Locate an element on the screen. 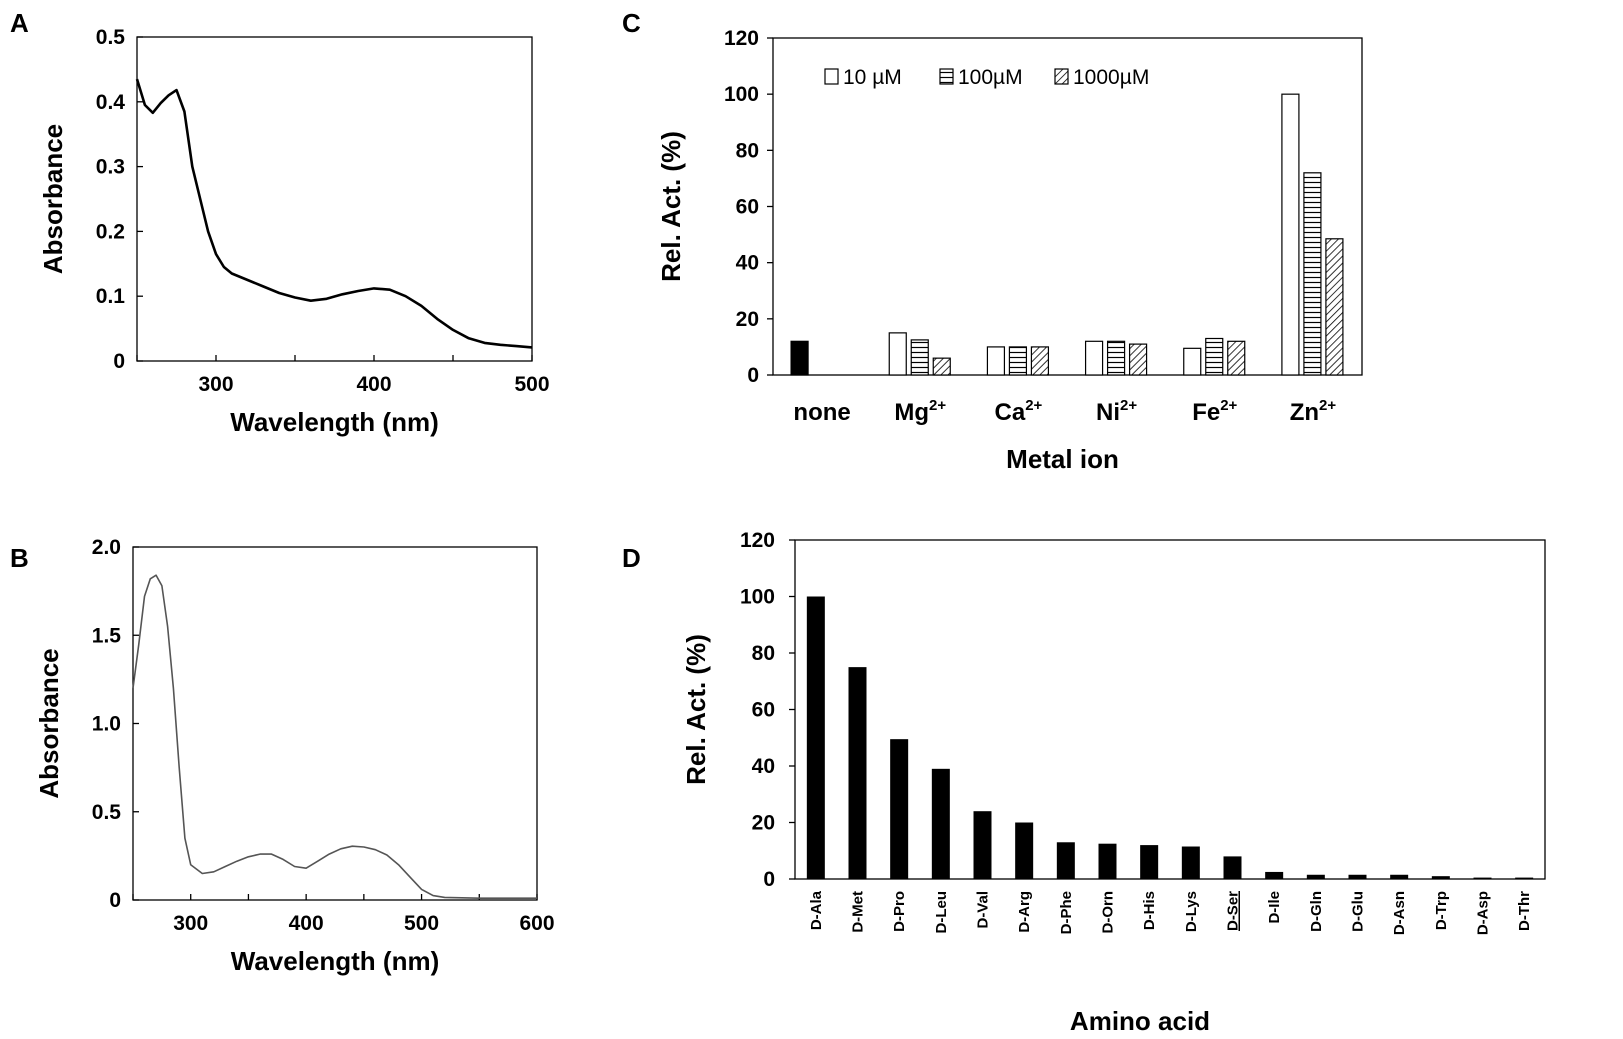 The height and width of the screenshot is (1039, 1623). bar-d-leu is located at coordinates (940, 823).